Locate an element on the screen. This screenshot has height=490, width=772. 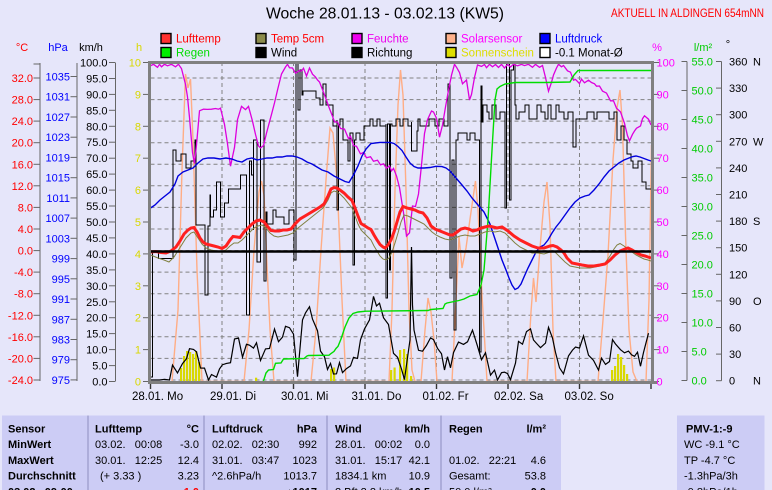
svg-text: 999 is located at coordinates (61, 260).